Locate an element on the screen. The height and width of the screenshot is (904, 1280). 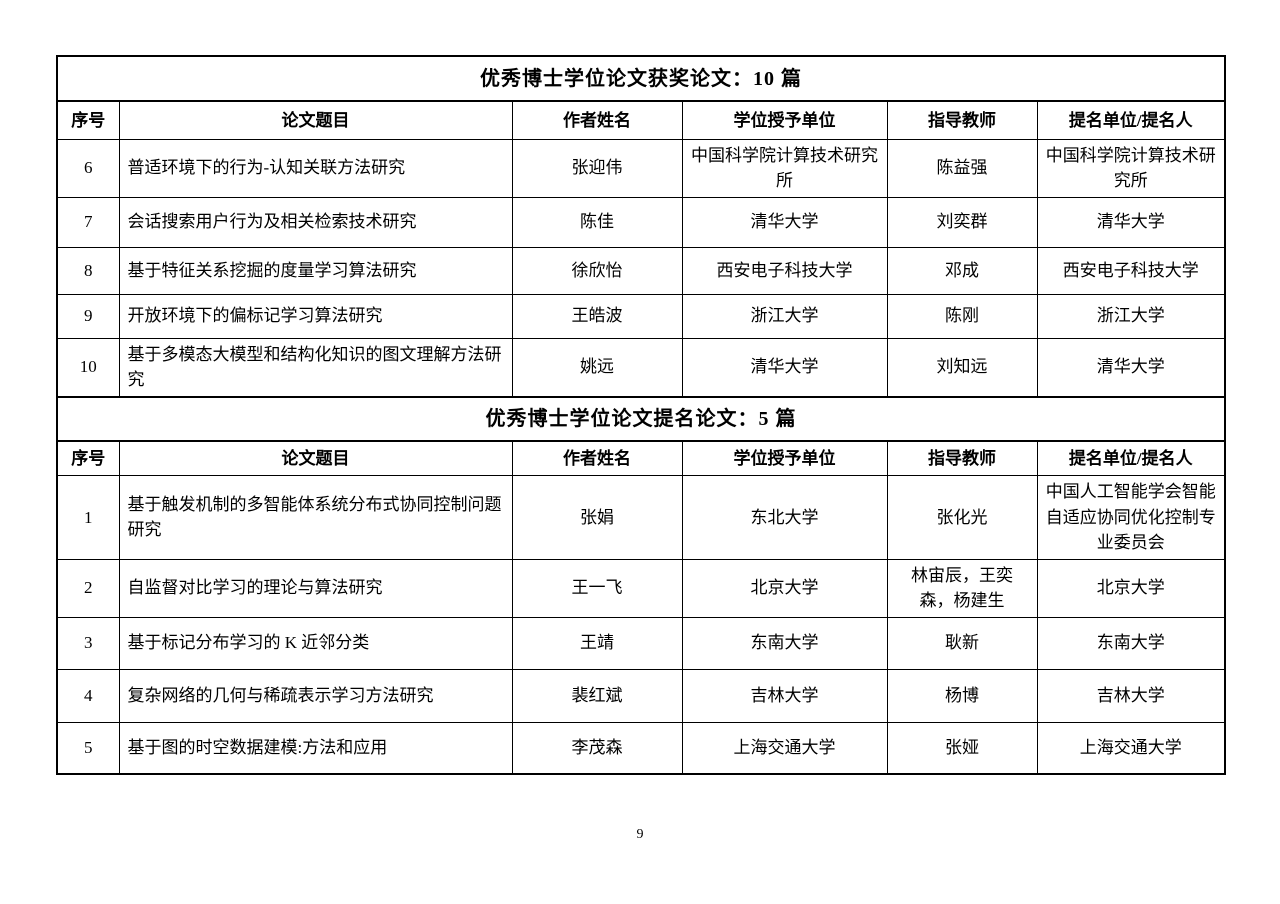
cell-nominator: 北京大学 is located at coordinates (1131, 588).